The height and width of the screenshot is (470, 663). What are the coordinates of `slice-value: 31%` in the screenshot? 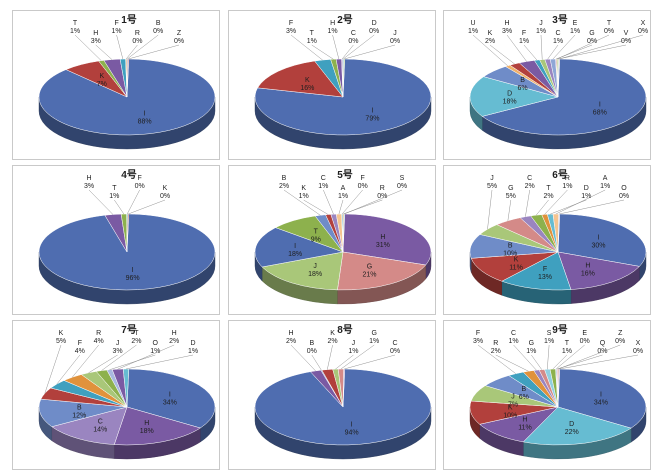 It's located at (383, 245).